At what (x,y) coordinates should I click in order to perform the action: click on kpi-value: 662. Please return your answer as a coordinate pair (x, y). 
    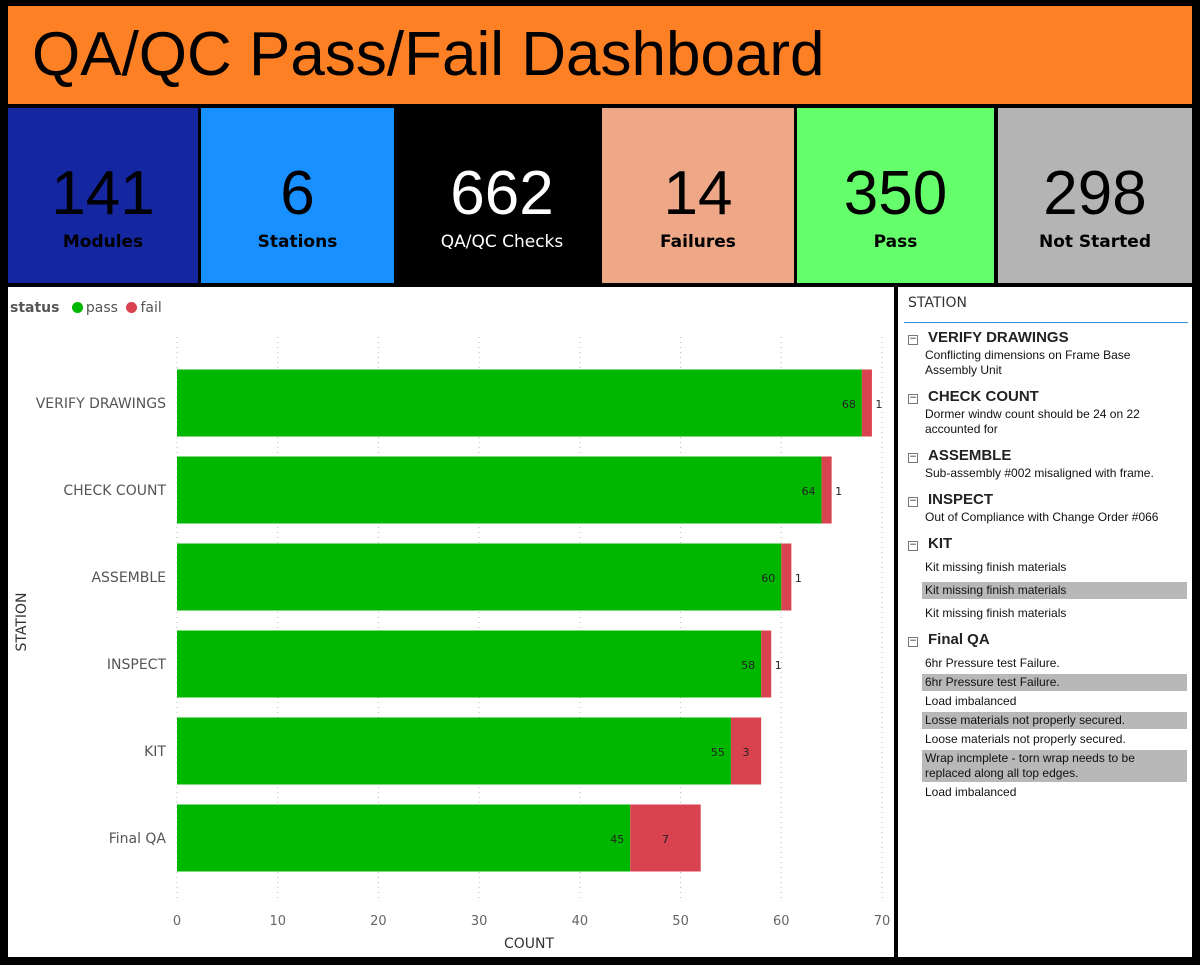
    Looking at the image, I should click on (502, 193).